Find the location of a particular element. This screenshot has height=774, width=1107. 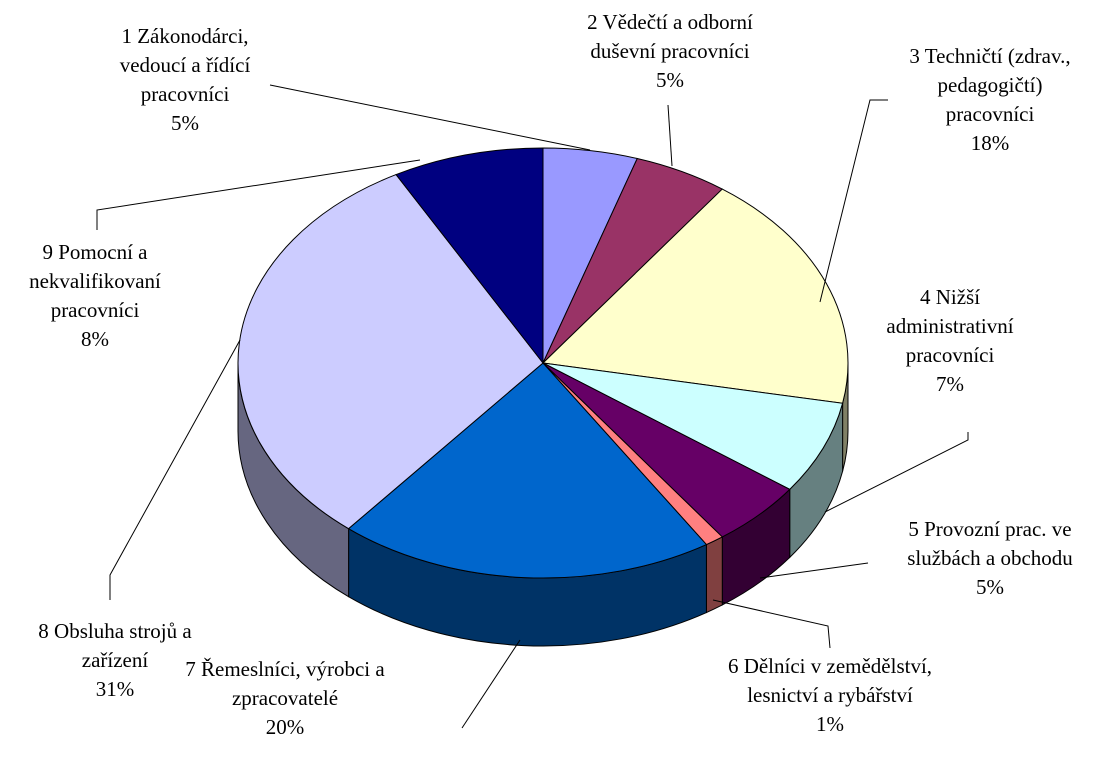

slice-label: 2 Vědečtí a odborní duševní pracovníci 5% is located at coordinates (670, 51).